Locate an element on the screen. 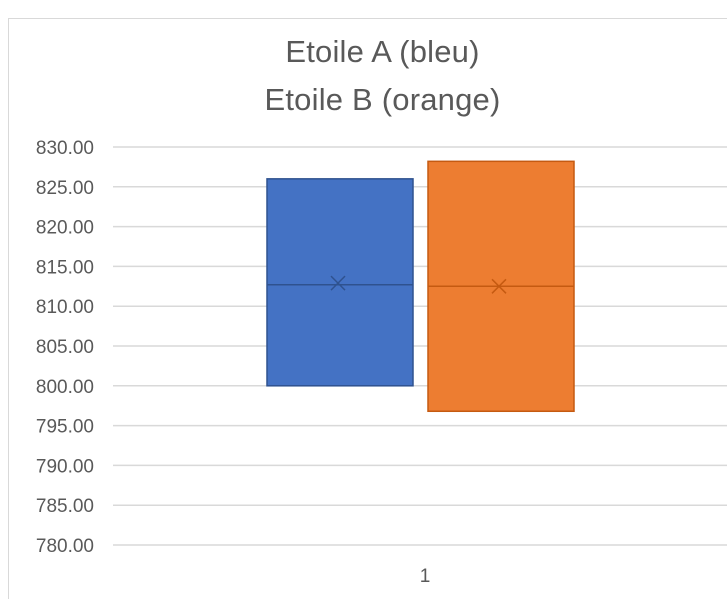 This screenshot has height=599, width=727. y-tick-label: 805.00 is located at coordinates (65, 347).